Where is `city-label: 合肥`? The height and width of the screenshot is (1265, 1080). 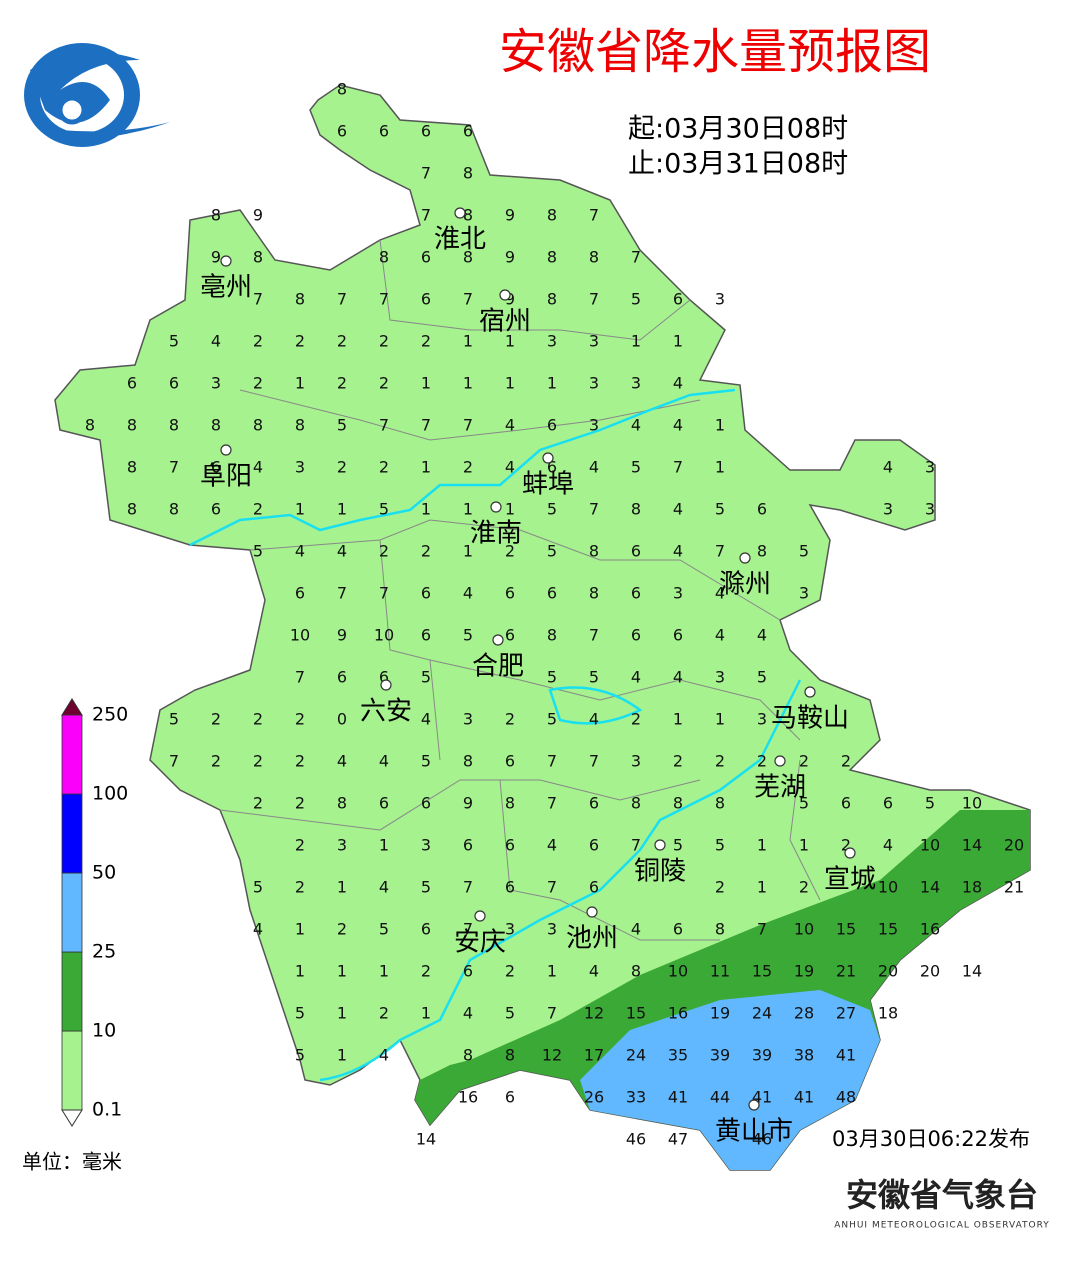 city-label: 合肥 is located at coordinates (498, 667).